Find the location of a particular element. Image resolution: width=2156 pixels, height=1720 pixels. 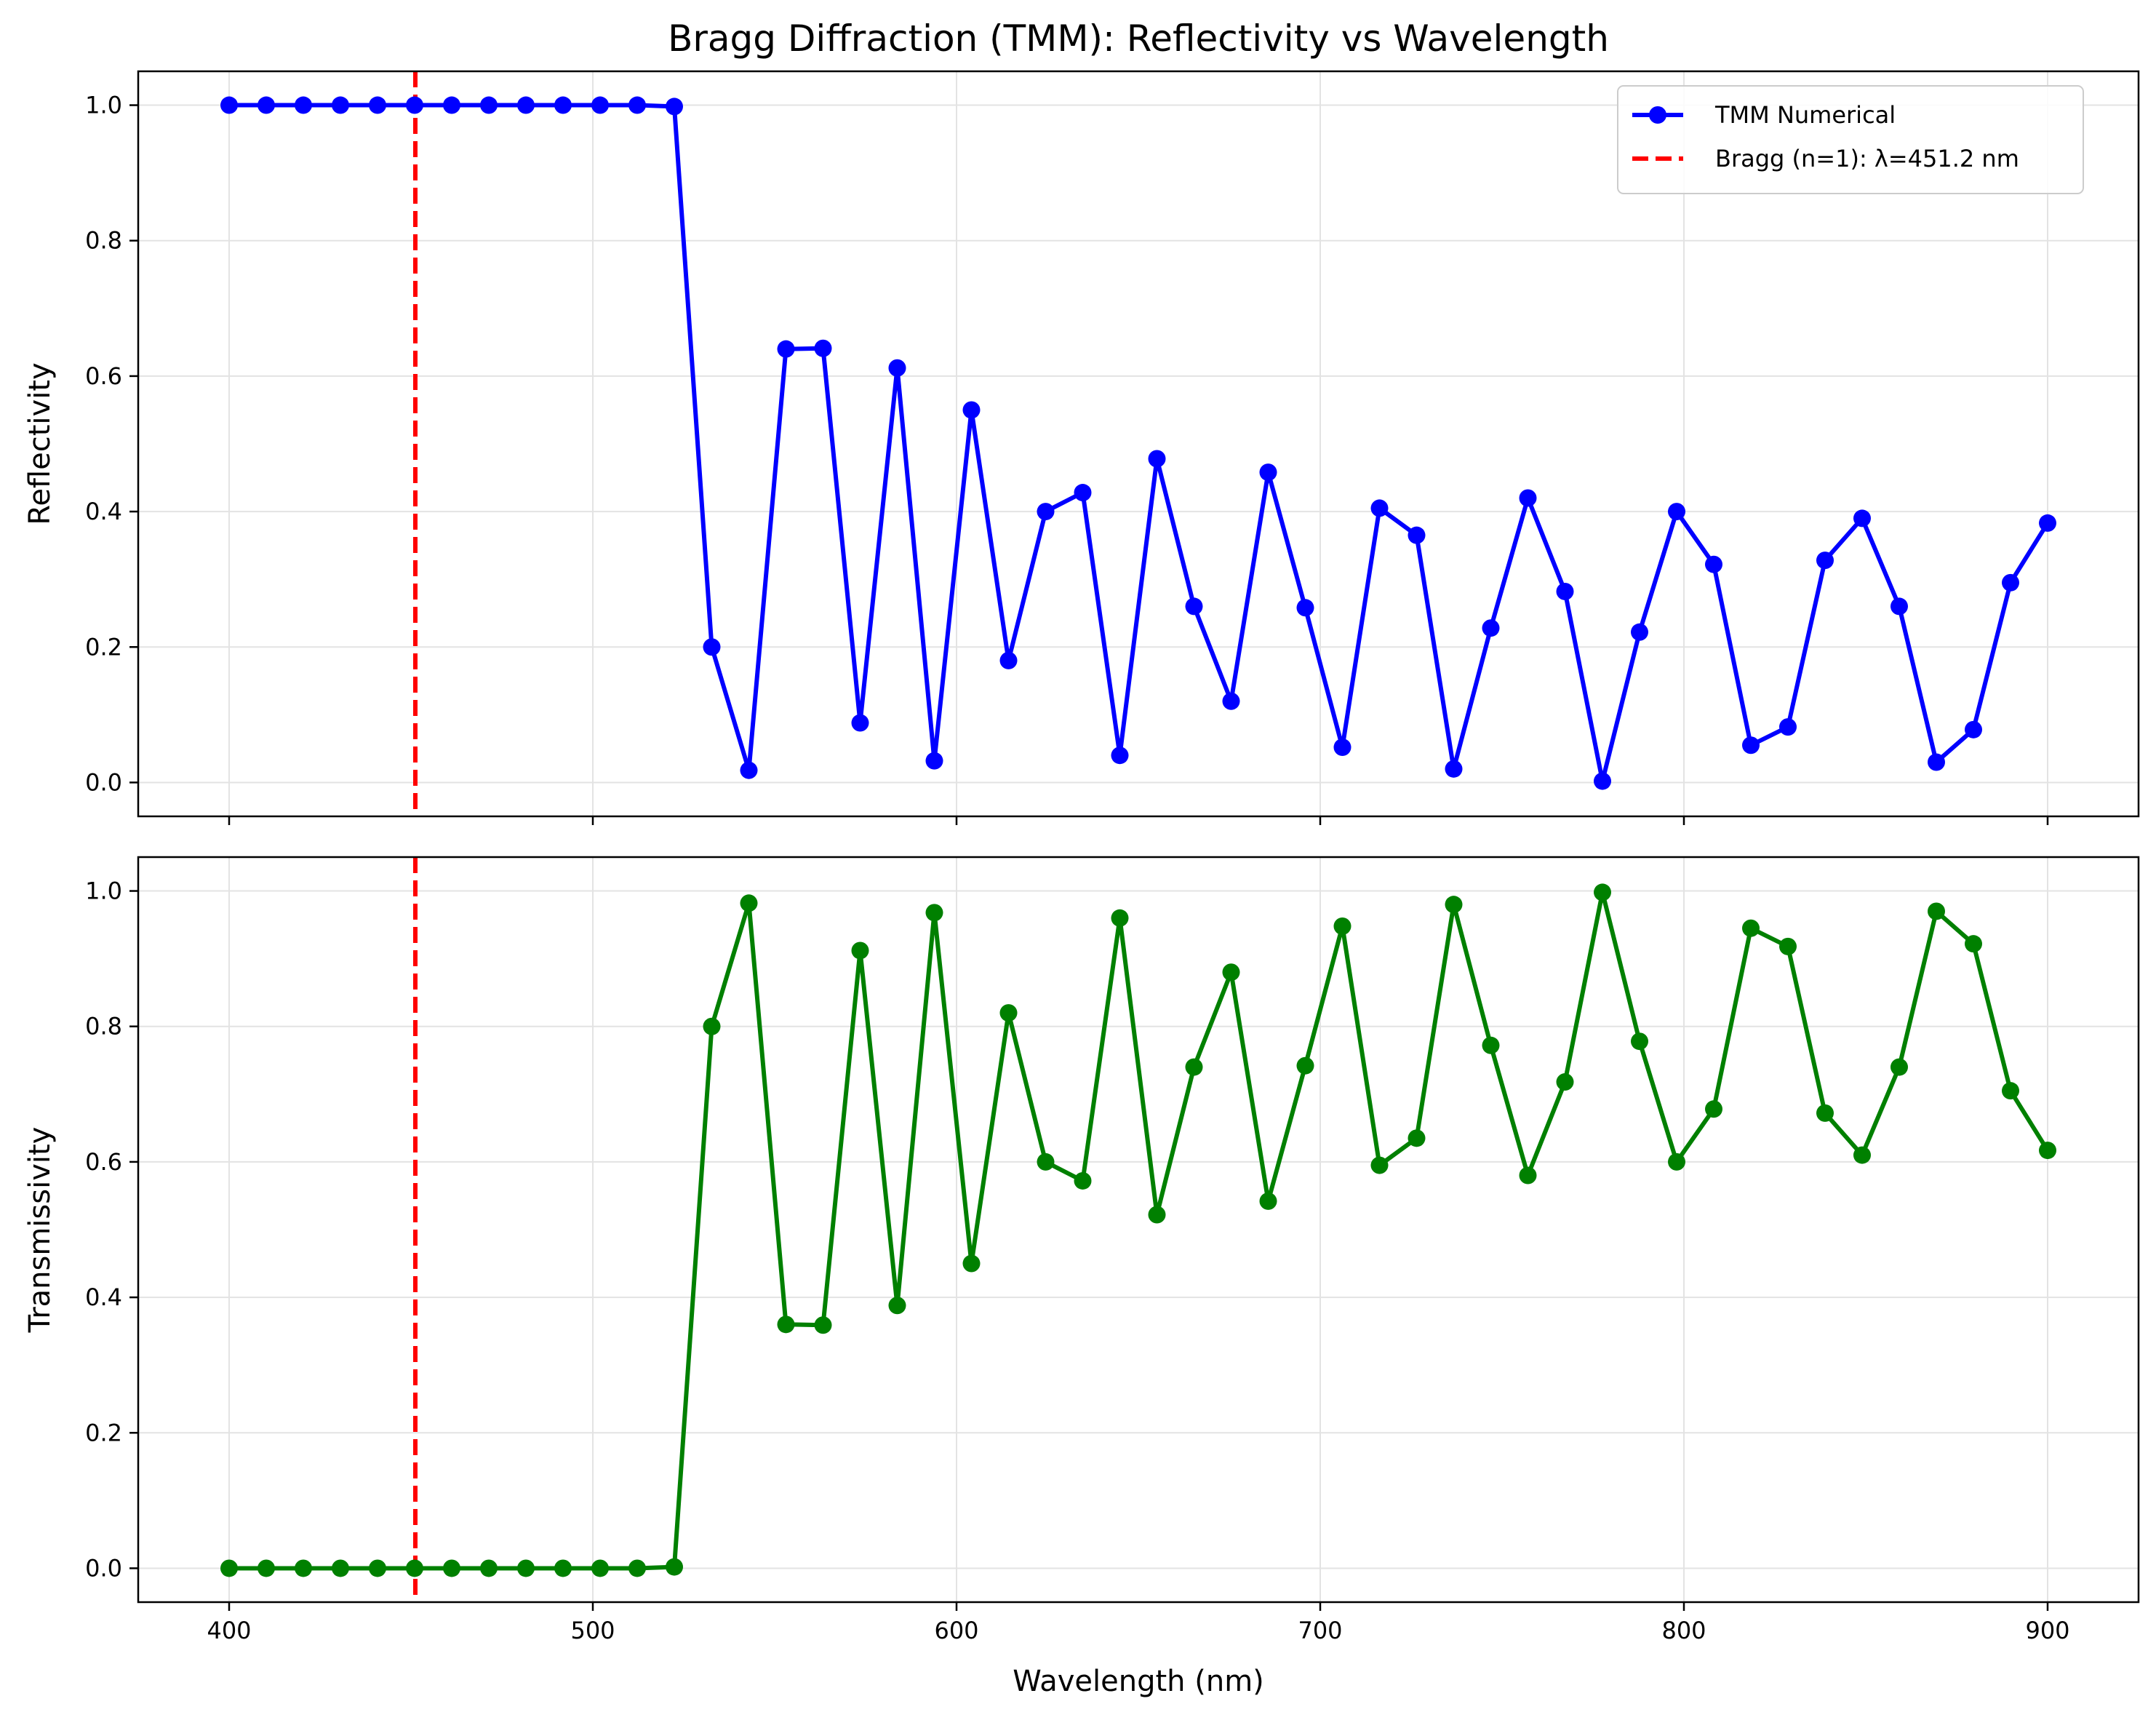

y-tick-label: 0.2 is located at coordinates (103, 1433).